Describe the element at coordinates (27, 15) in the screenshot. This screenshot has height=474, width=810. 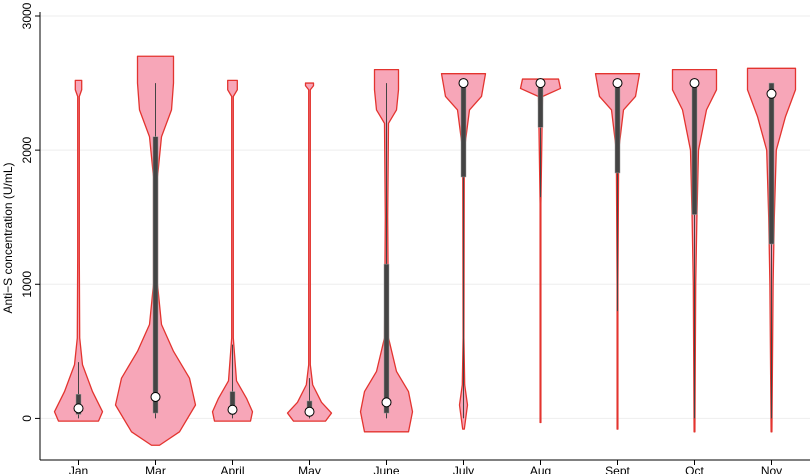
I see `y-tick-label: 3000` at that location.